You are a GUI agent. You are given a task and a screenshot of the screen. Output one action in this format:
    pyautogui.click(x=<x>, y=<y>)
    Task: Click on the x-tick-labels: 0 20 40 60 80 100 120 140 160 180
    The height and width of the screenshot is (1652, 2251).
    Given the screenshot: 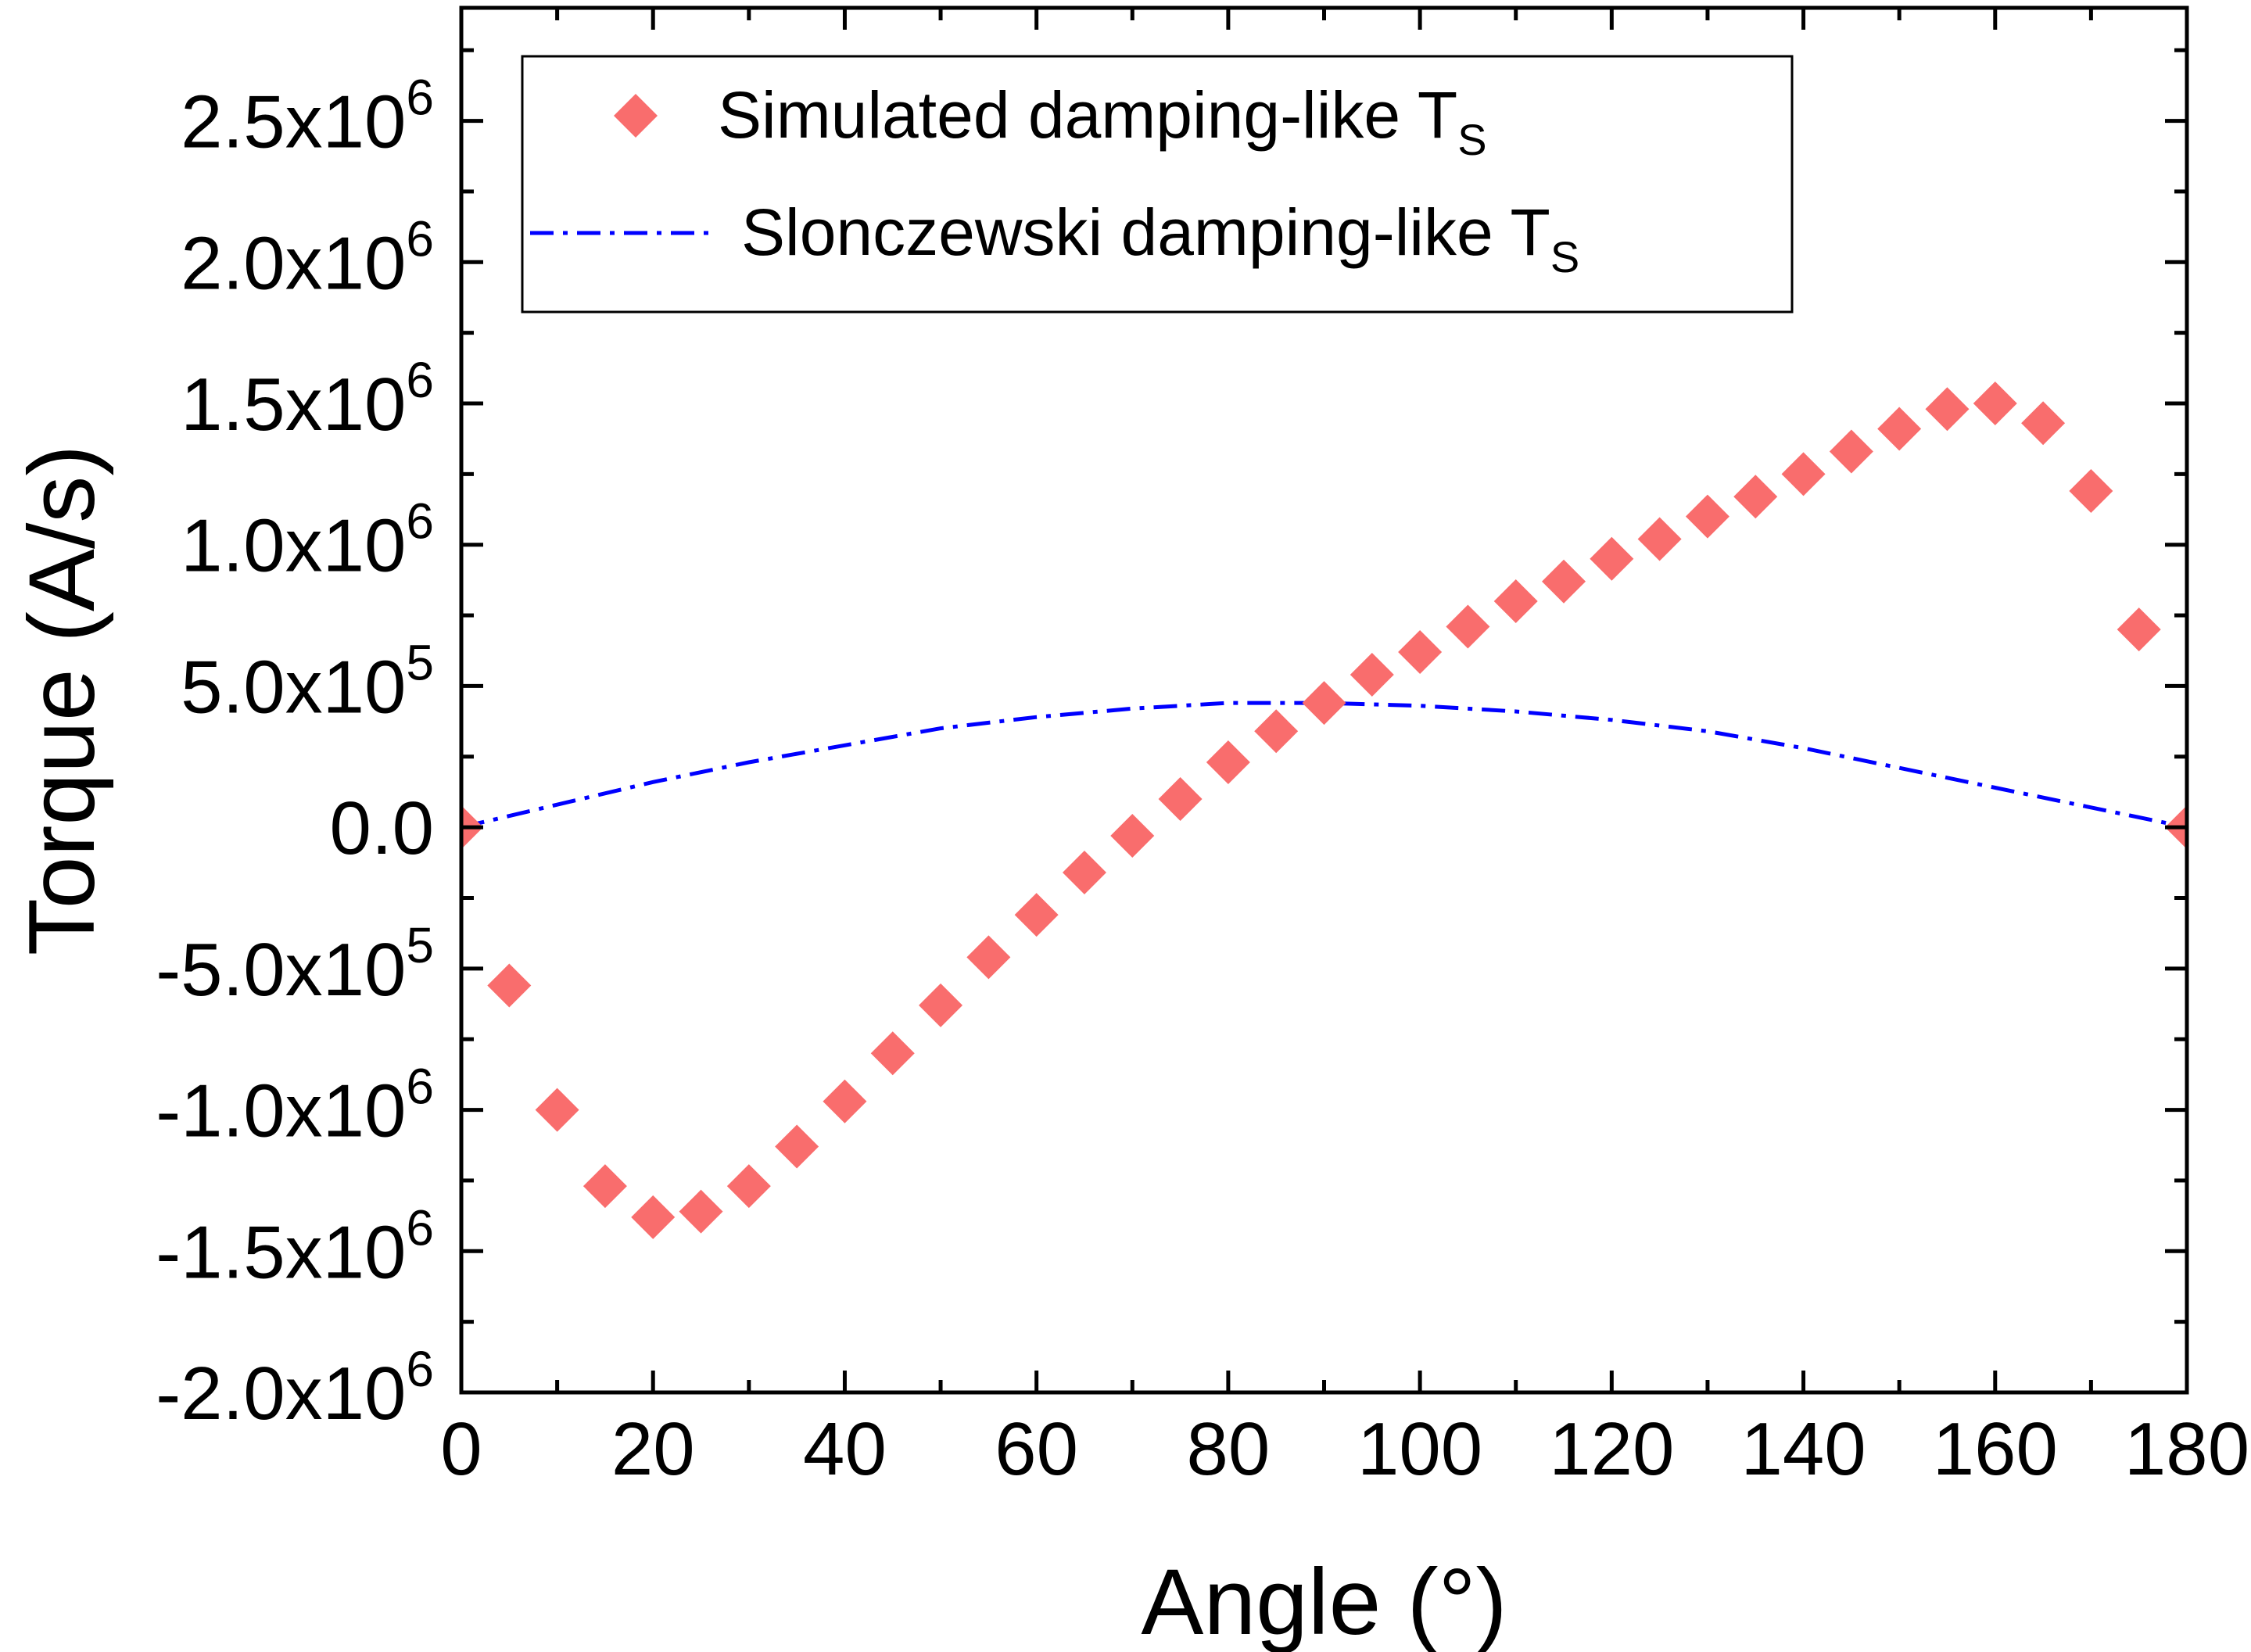 What is the action you would take?
    pyautogui.click(x=1344, y=1449)
    